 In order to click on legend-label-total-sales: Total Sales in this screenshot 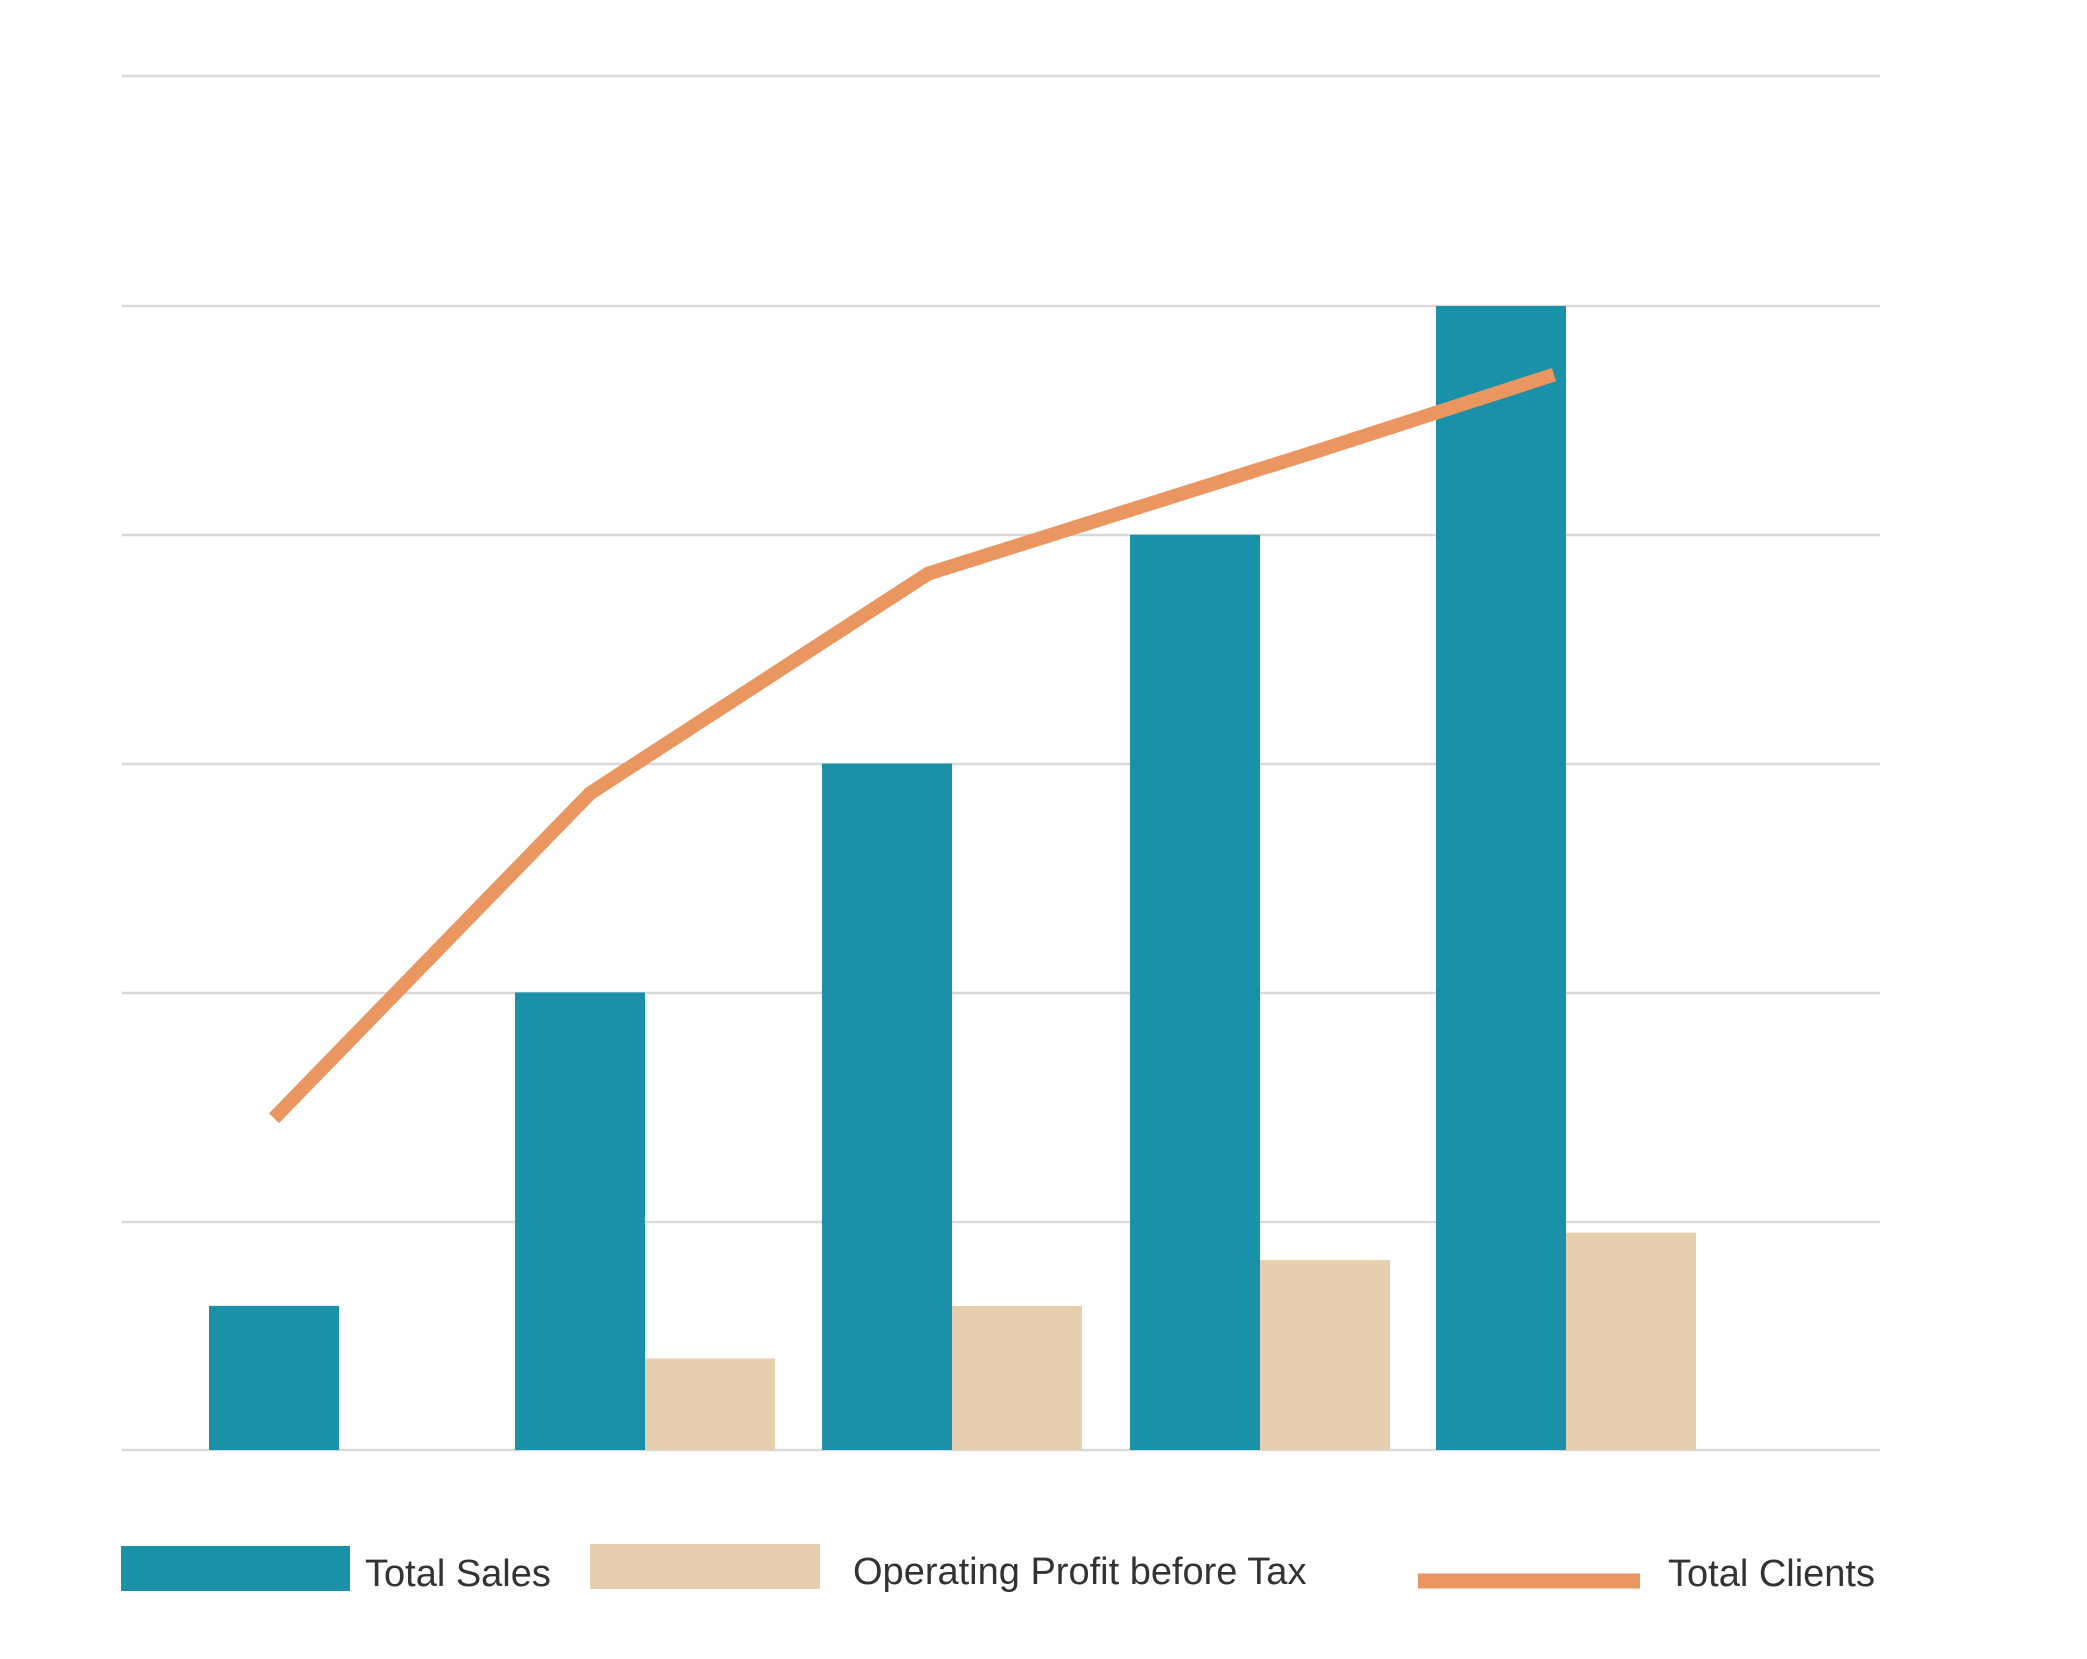, I will do `click(458, 1574)`.